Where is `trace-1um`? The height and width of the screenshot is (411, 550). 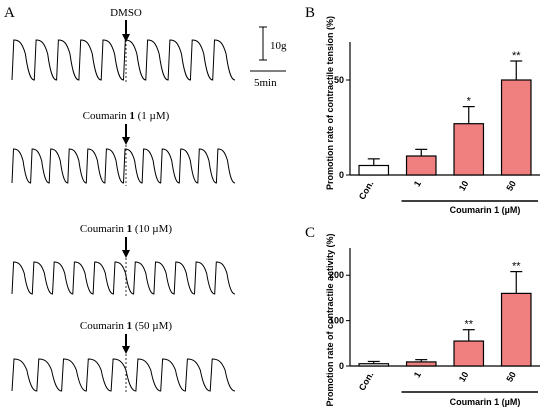 trace-1um is located at coordinates (123, 166).